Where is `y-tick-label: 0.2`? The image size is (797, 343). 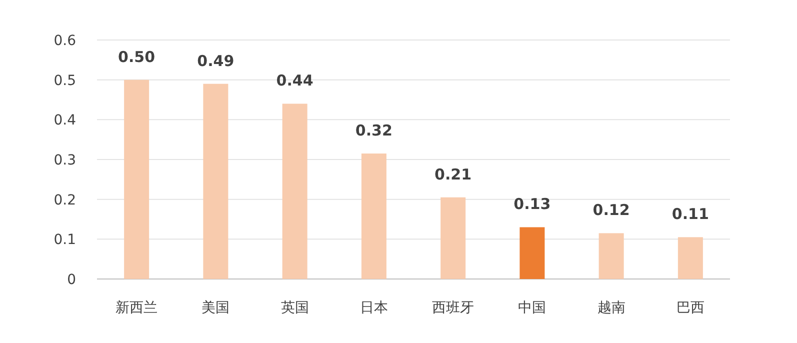
y-tick-label: 0.2 is located at coordinates (65, 200).